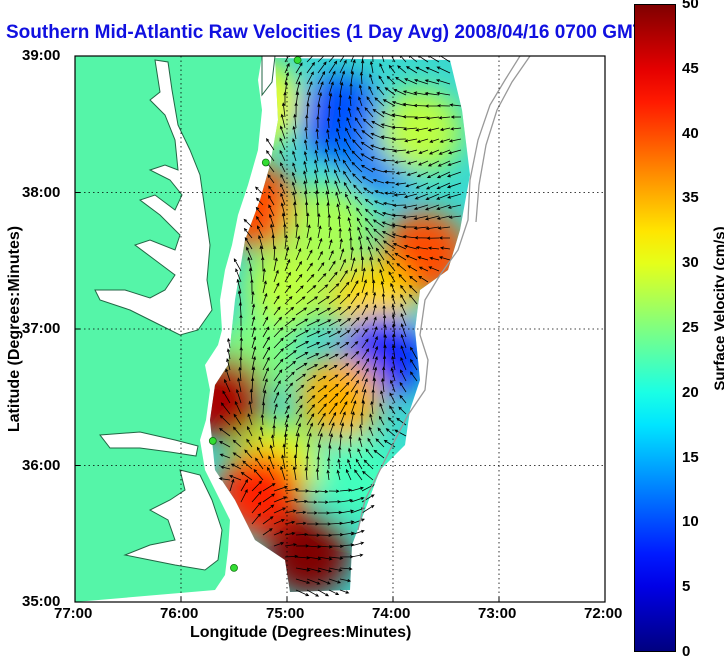  Describe the element at coordinates (603, 613) in the screenshot. I see `x-tick-label: 72:00` at that location.